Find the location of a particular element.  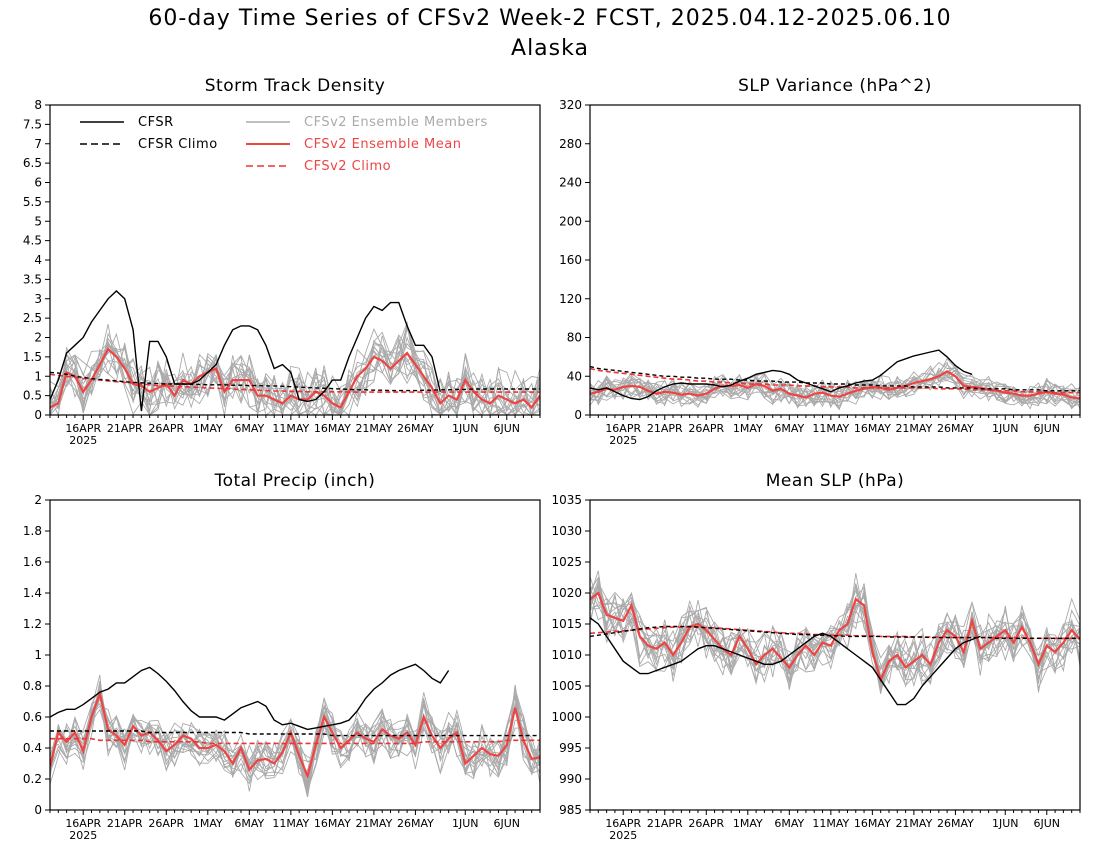

panel-title: SLP Variance (hPa^2) is located at coordinates (835, 86).